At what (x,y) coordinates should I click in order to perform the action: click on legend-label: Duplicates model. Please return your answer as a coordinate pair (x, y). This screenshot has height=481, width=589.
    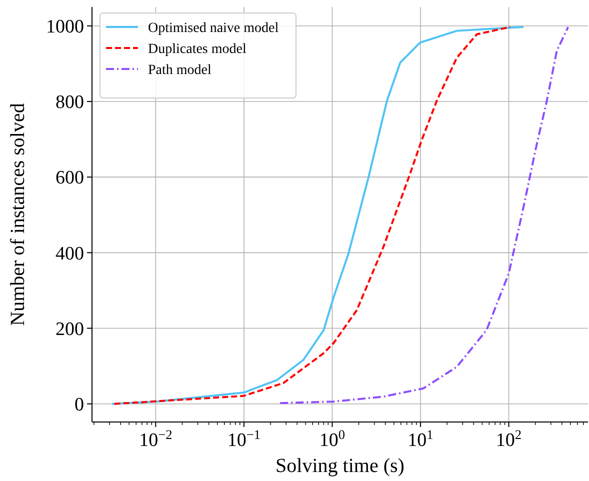
    Looking at the image, I should click on (197, 49).